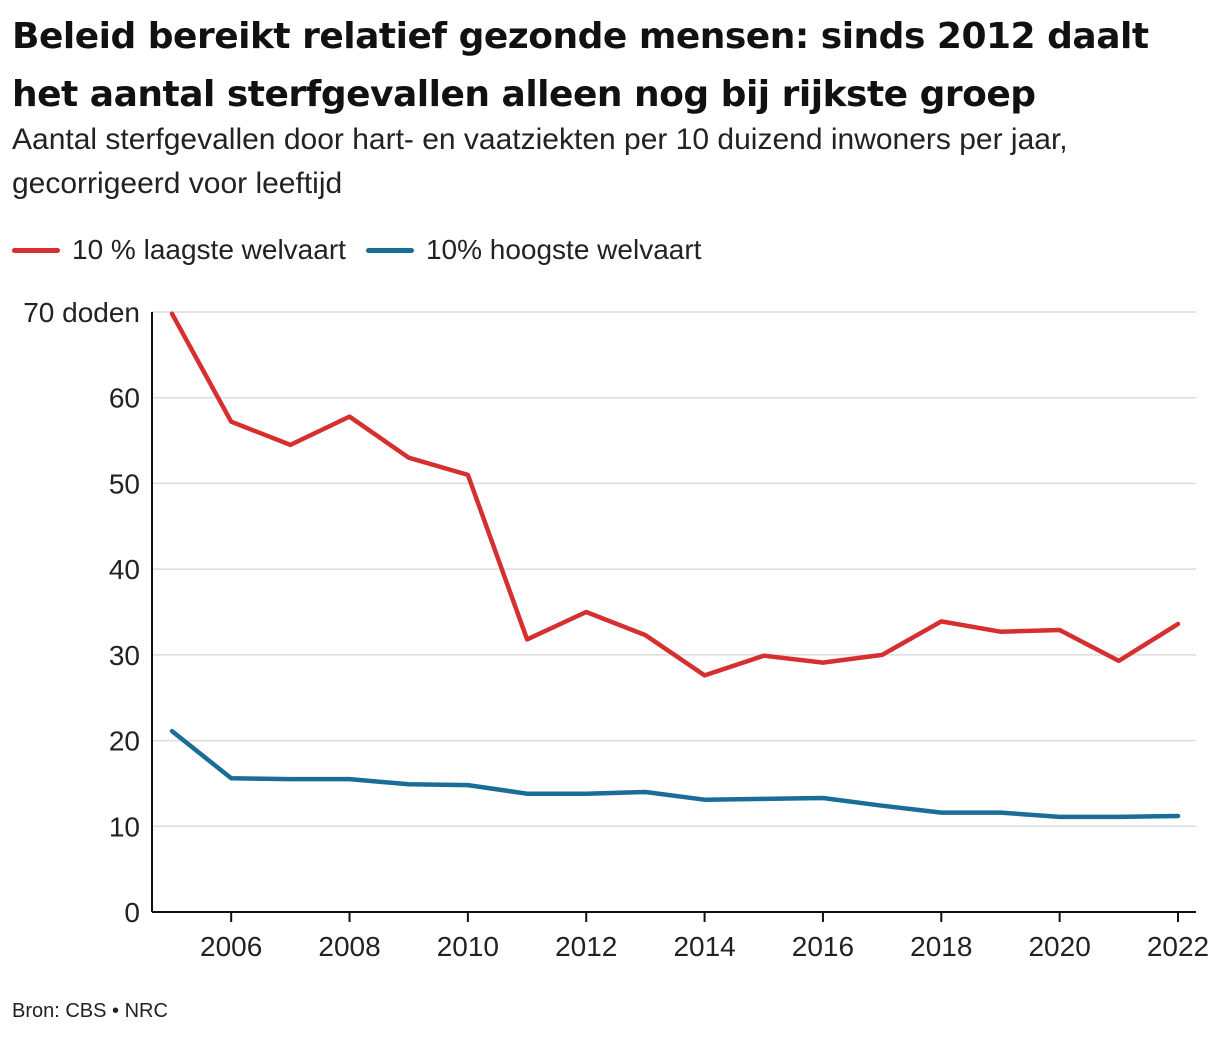 The height and width of the screenshot is (1040, 1220). What do you see at coordinates (132, 912) in the screenshot?
I see `y-tick-label-0: 0` at bounding box center [132, 912].